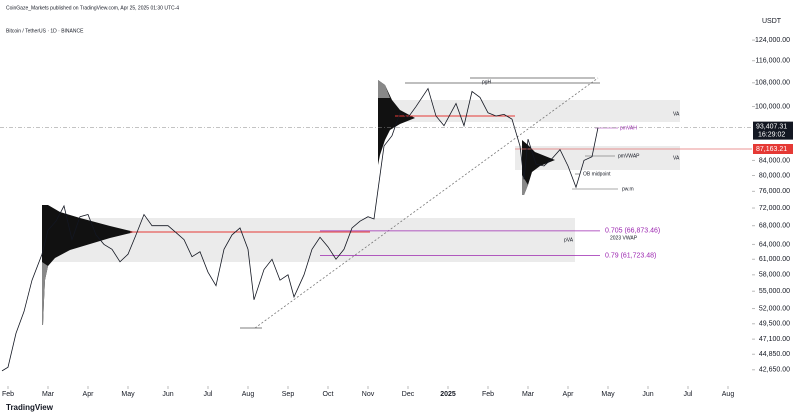  What do you see at coordinates (774, 308) in the screenshot?
I see `y-tick-label: 52,000.00` at bounding box center [774, 308].